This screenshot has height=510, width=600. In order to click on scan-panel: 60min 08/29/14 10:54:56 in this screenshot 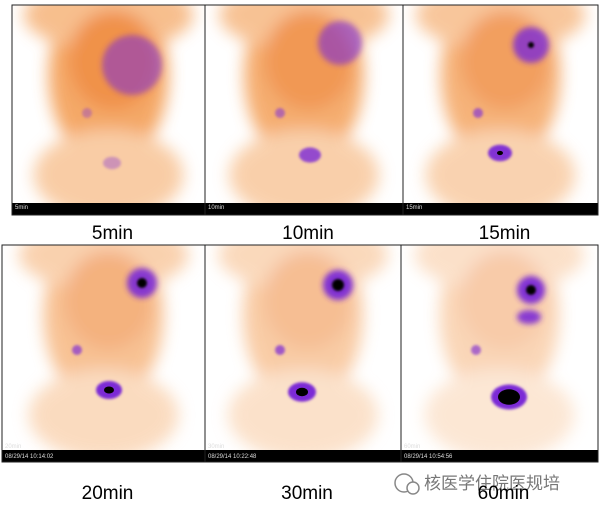, I will do `click(499, 353)`.